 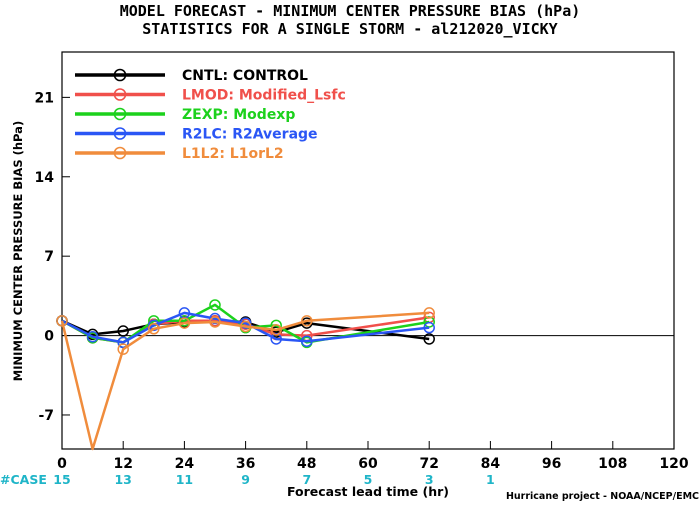 I want to click on x-tick-label: 96, so click(x=551, y=464).